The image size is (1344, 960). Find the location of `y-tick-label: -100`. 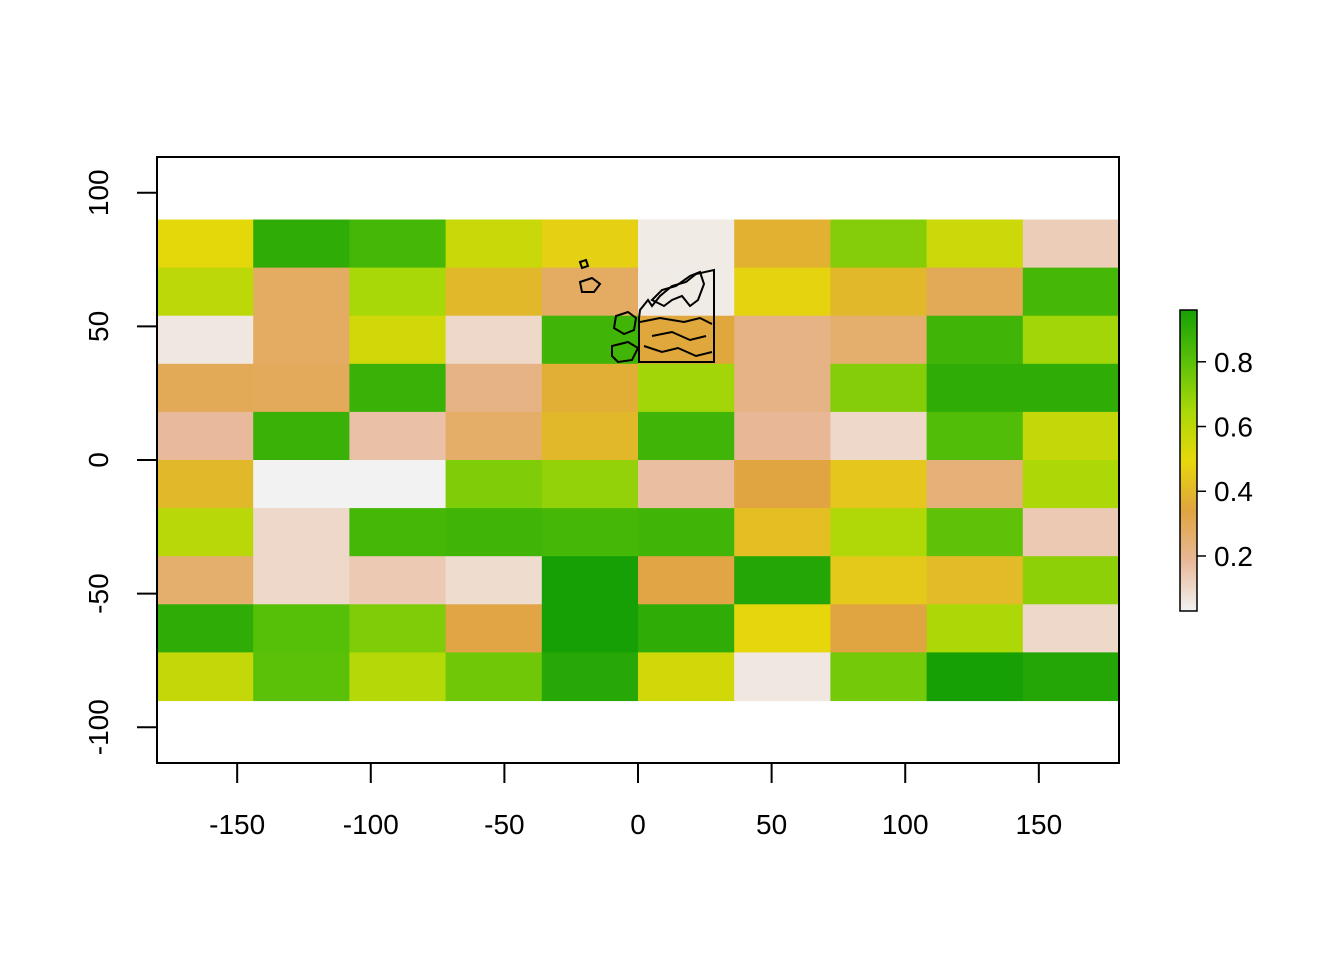

y-tick-label: -100 is located at coordinates (98, 727).